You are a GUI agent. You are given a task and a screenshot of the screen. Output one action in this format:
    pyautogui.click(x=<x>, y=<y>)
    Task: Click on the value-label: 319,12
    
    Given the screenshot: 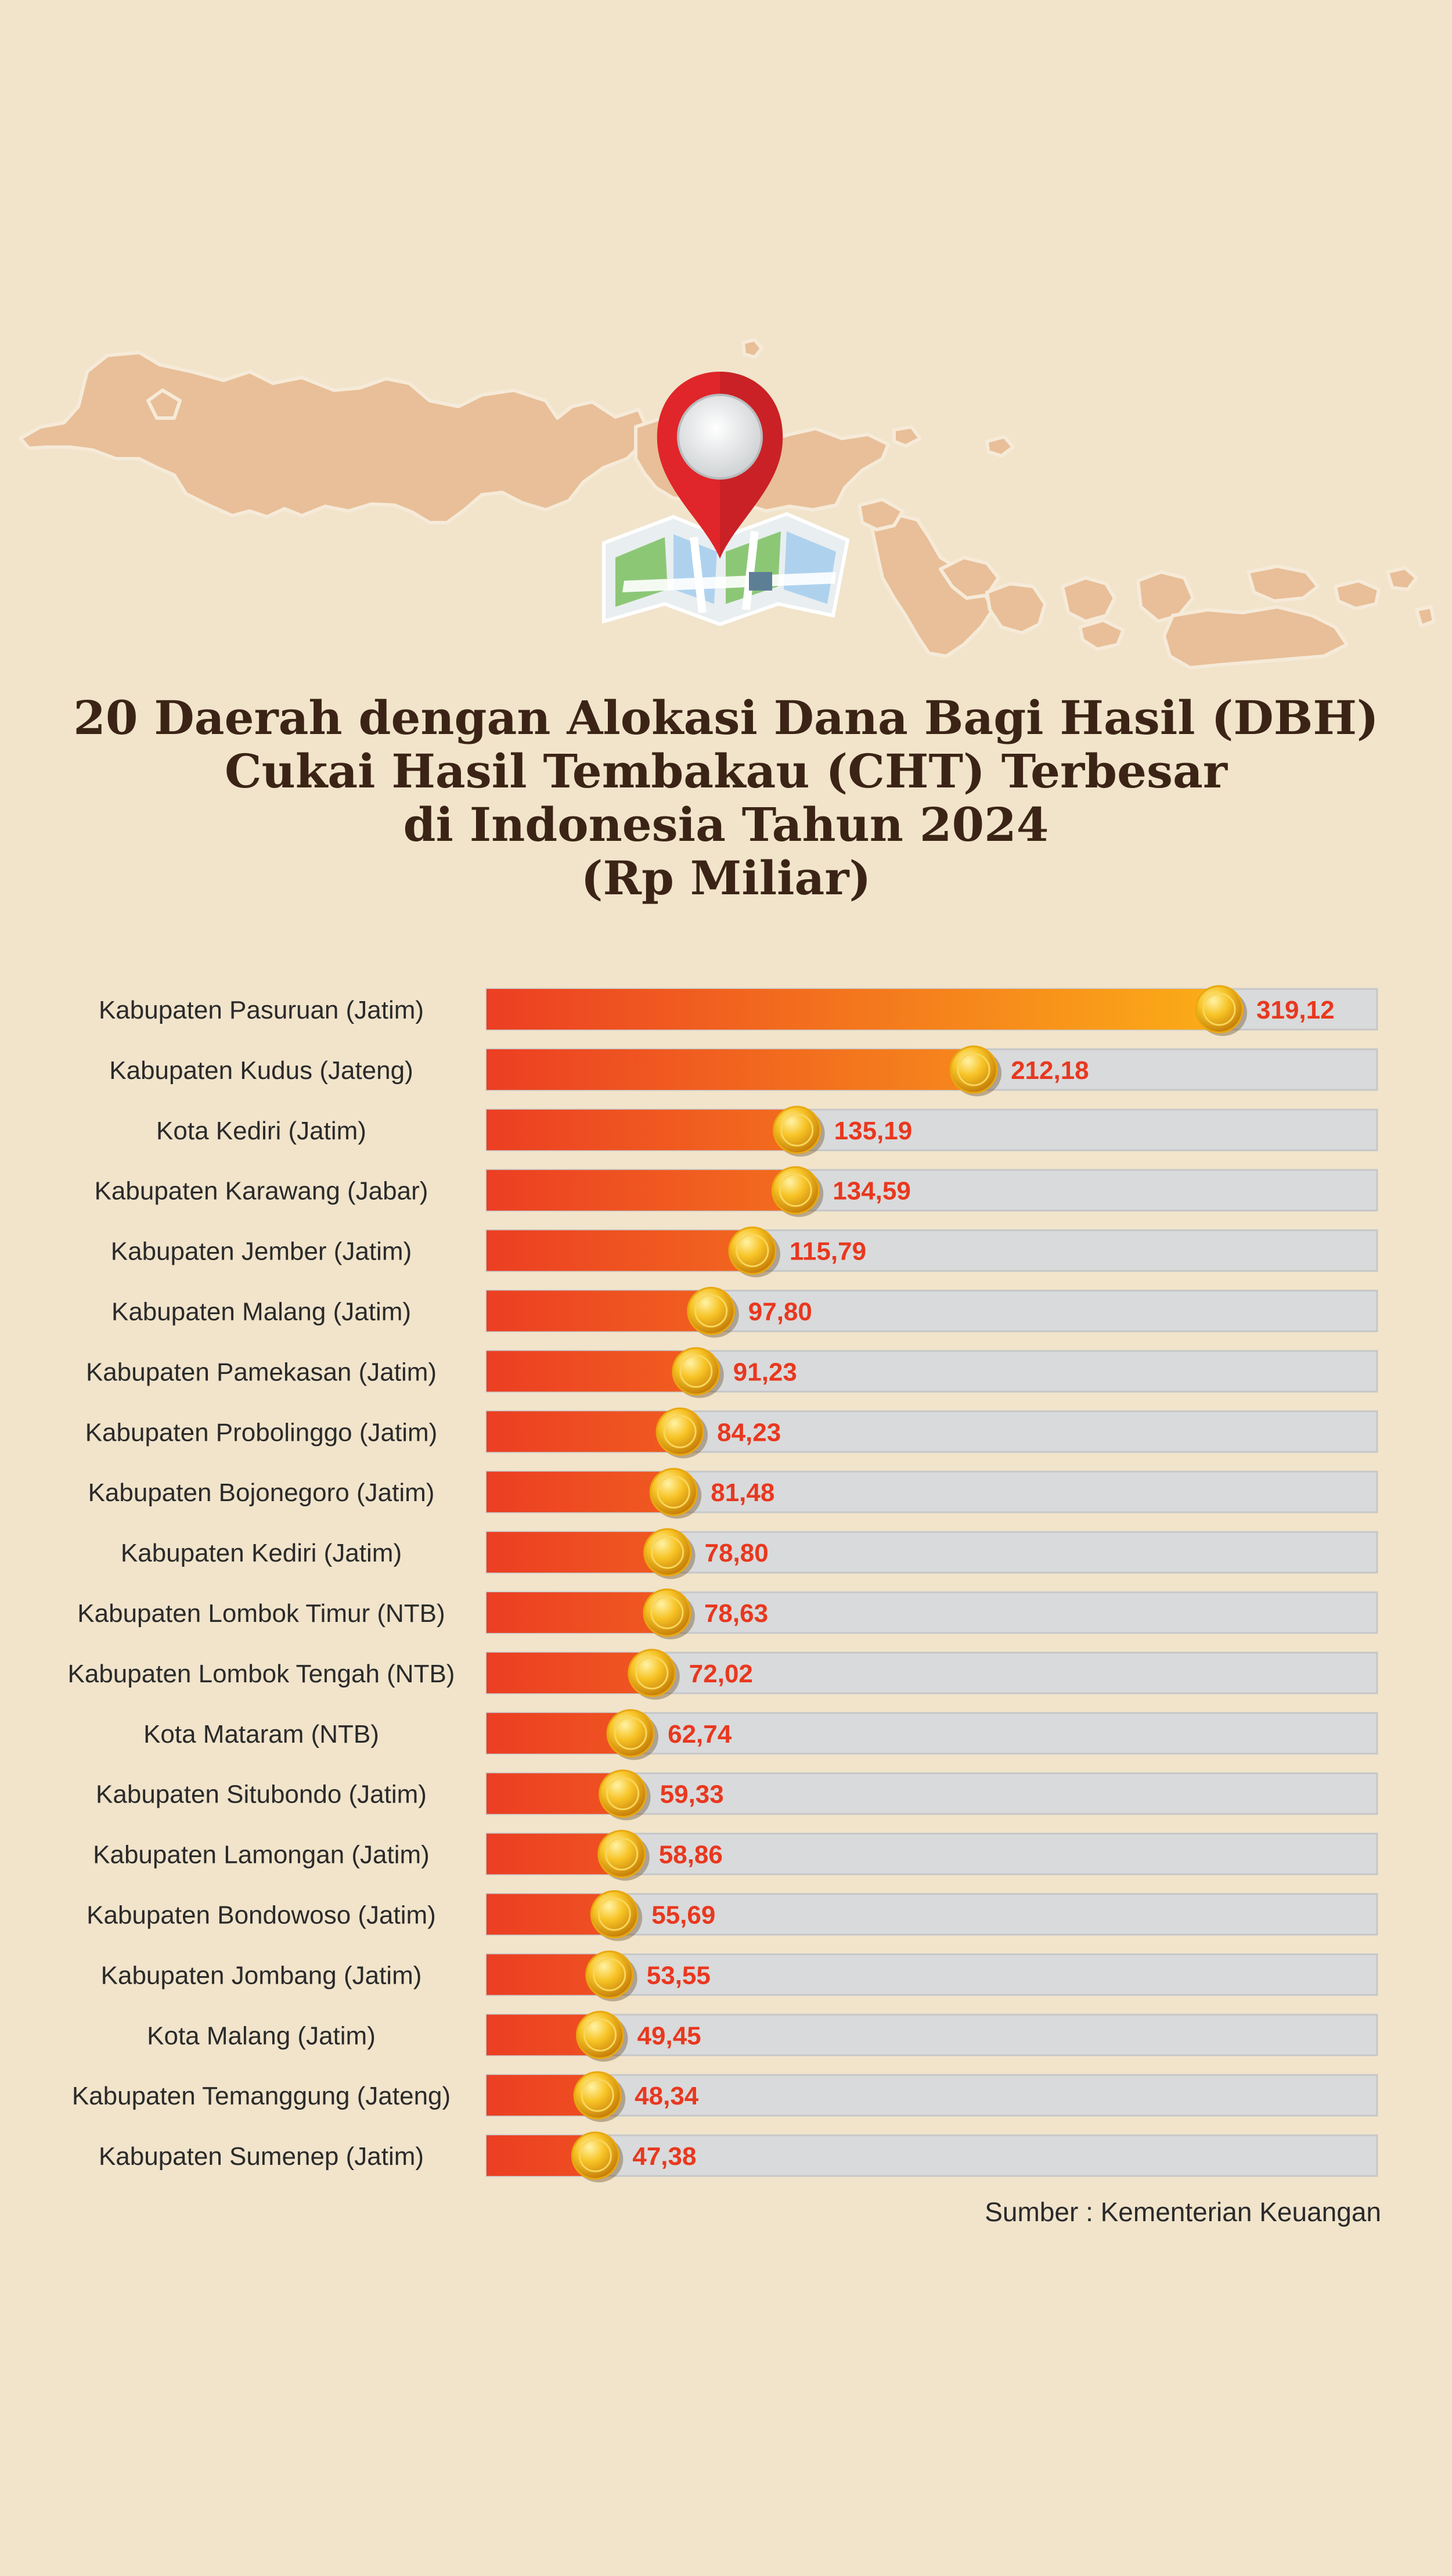 What is the action you would take?
    pyautogui.click(x=1295, y=1010)
    